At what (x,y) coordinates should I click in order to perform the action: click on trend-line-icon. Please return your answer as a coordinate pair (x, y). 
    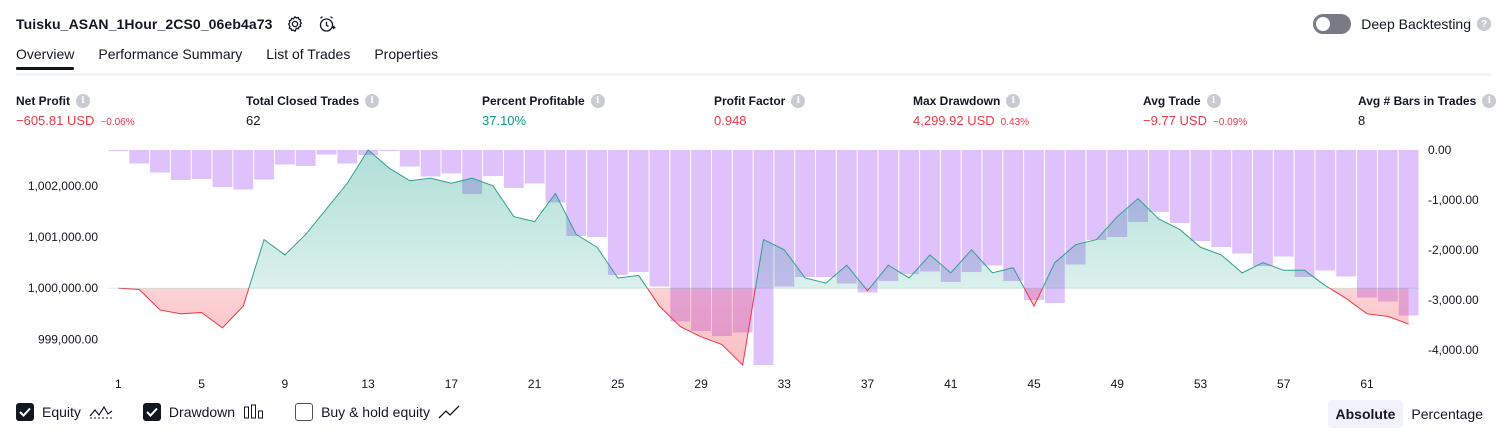
    Looking at the image, I should click on (450, 412).